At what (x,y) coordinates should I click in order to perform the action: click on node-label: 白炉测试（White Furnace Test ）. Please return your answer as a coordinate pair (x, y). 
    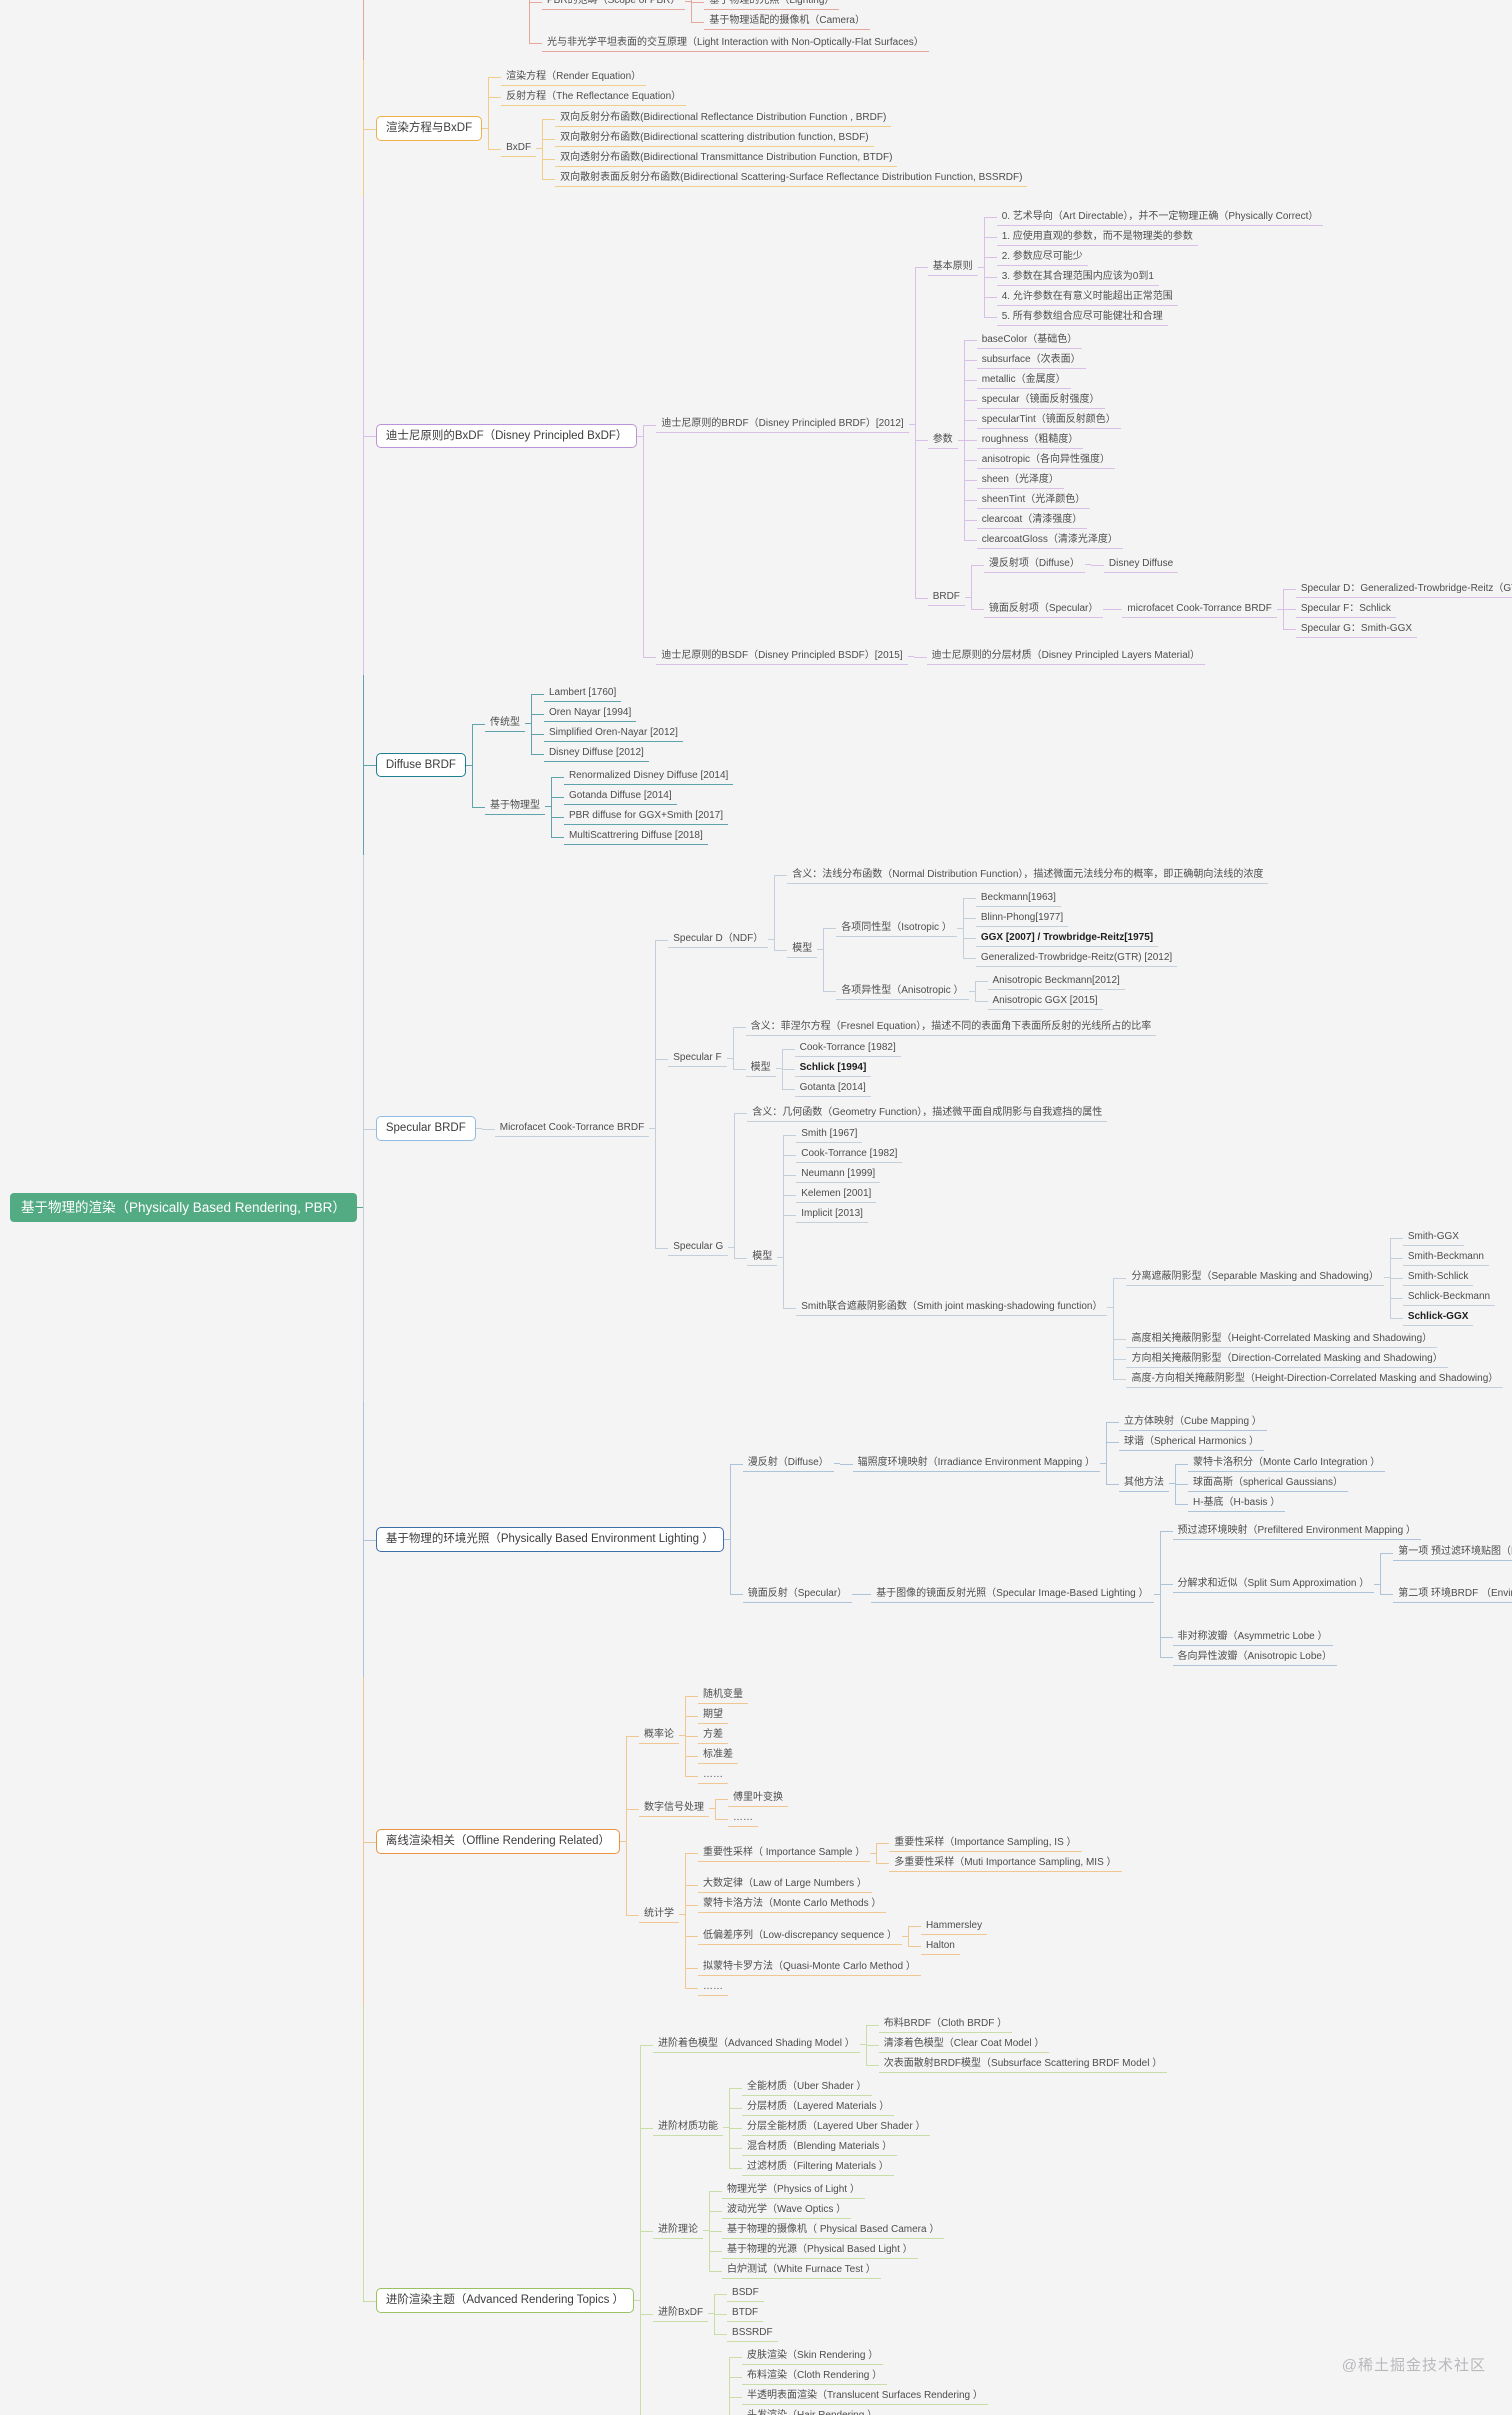
    Looking at the image, I should click on (801, 2270).